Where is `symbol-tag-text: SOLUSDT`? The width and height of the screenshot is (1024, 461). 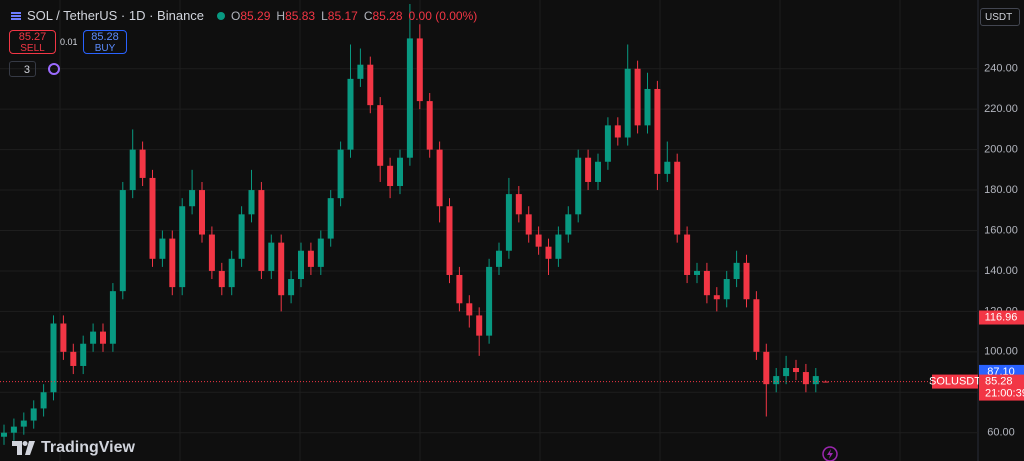
symbol-tag-text: SOLUSDT is located at coordinates (955, 381).